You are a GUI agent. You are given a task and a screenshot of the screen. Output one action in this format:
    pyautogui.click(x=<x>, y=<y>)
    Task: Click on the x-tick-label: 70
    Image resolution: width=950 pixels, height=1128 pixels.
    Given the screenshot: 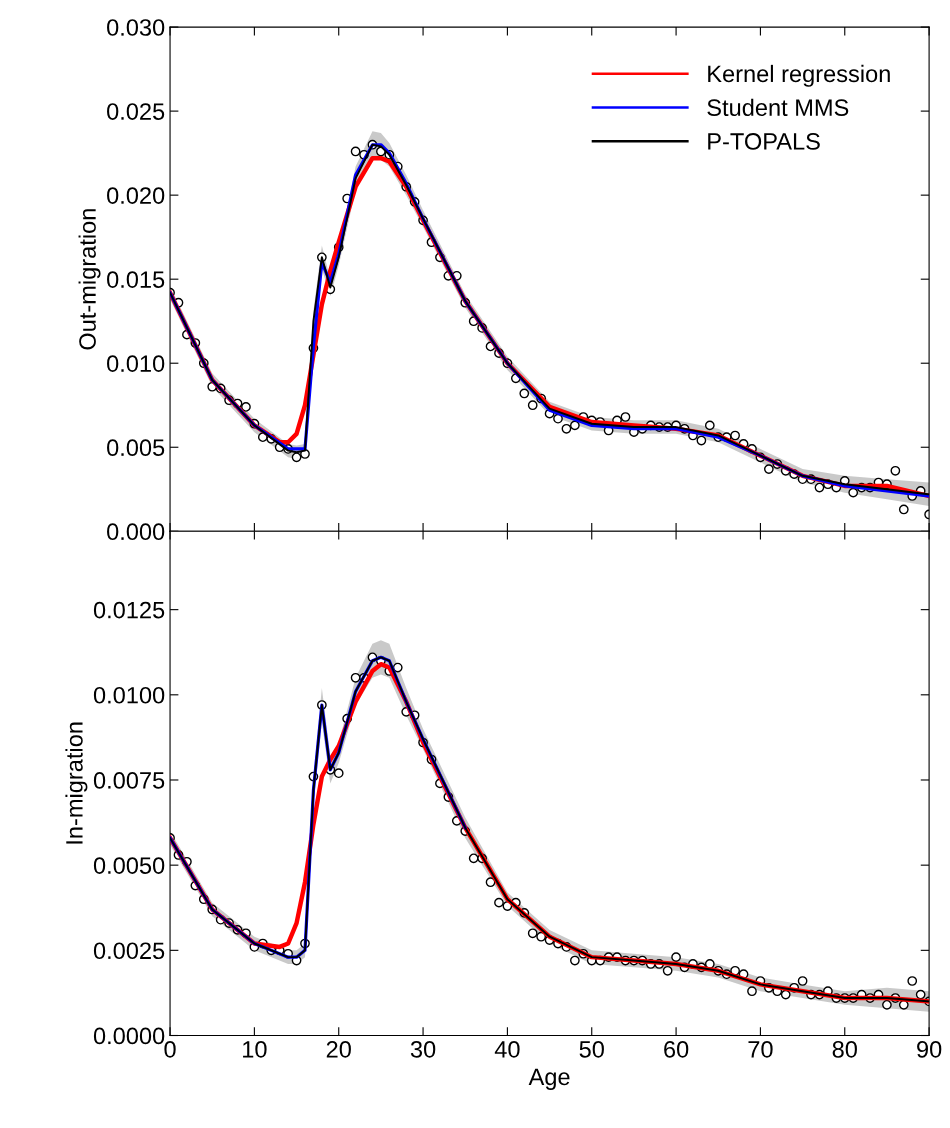 What is the action you would take?
    pyautogui.click(x=760, y=1049)
    